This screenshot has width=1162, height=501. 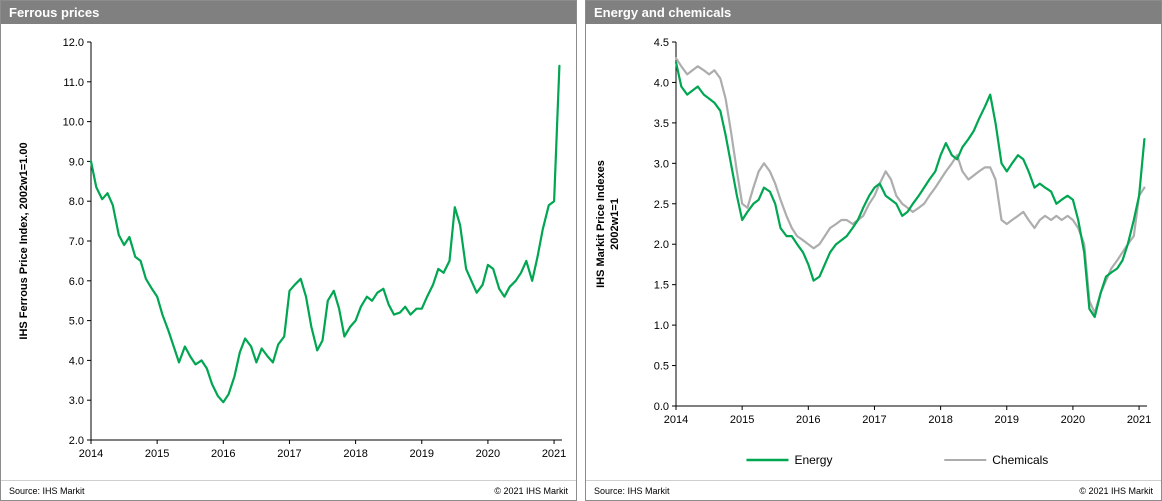 I want to click on y-tick-label: 3.5, so click(x=661, y=124).